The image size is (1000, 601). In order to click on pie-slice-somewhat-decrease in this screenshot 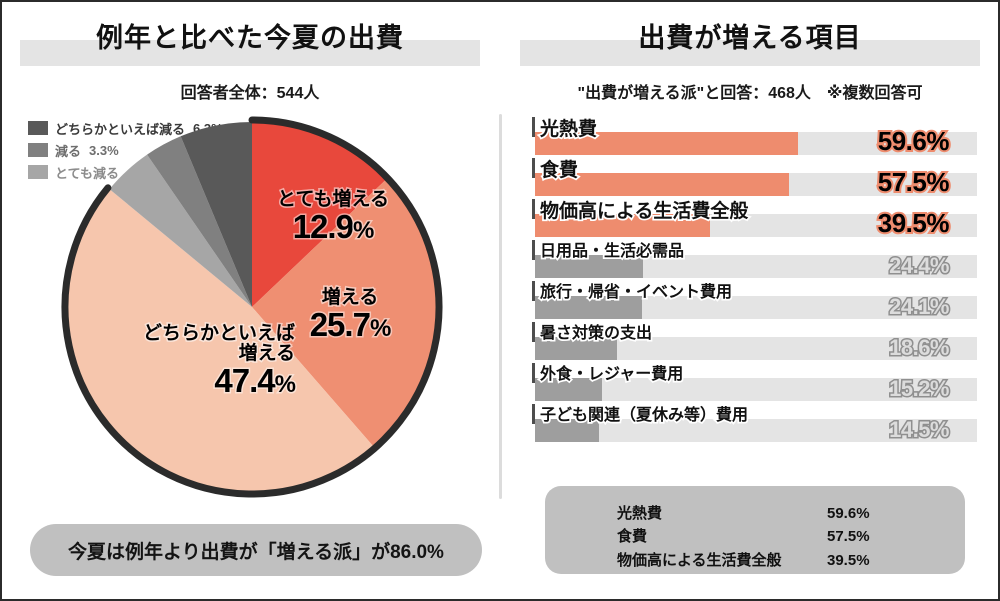, I will do `click(216, 214)`.